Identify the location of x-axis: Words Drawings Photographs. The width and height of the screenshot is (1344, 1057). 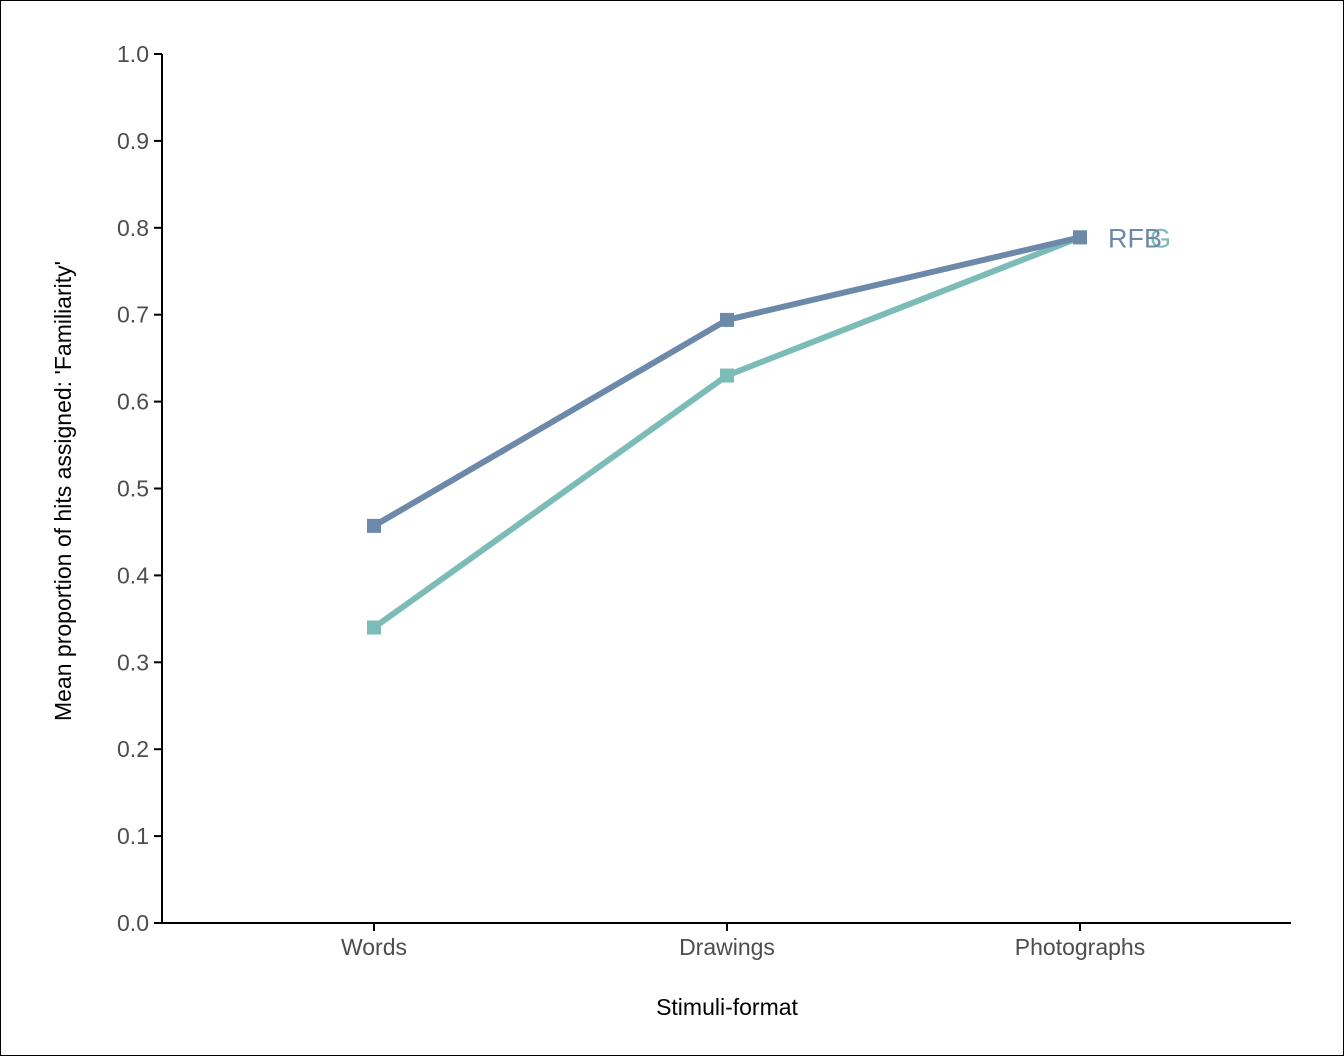
(726, 941).